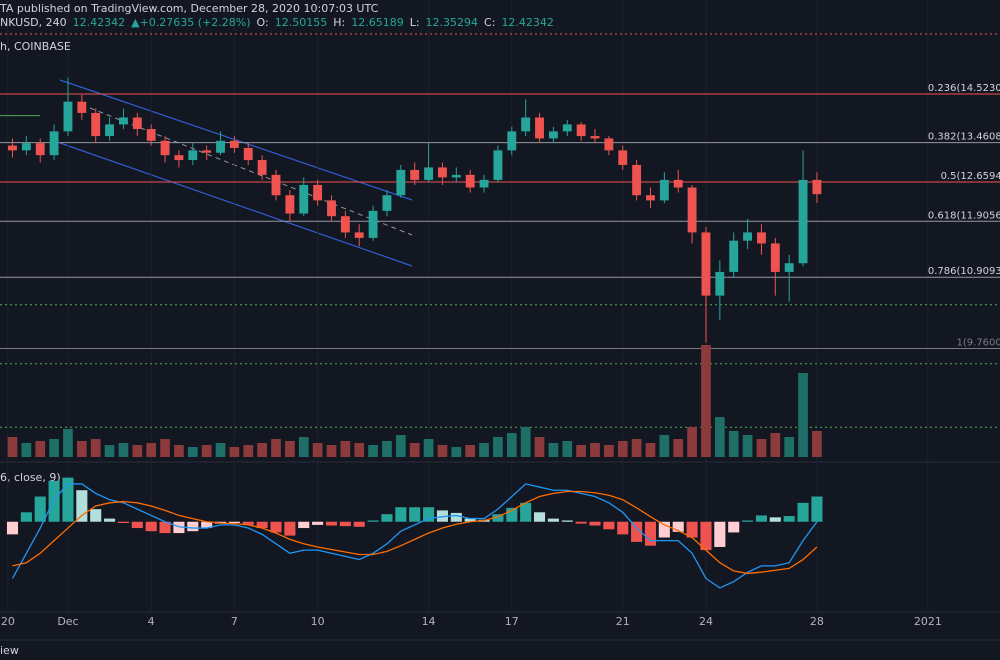 The width and height of the screenshot is (1000, 660). I want to click on fib-label: 0.618(11.90568), so click(964, 215).